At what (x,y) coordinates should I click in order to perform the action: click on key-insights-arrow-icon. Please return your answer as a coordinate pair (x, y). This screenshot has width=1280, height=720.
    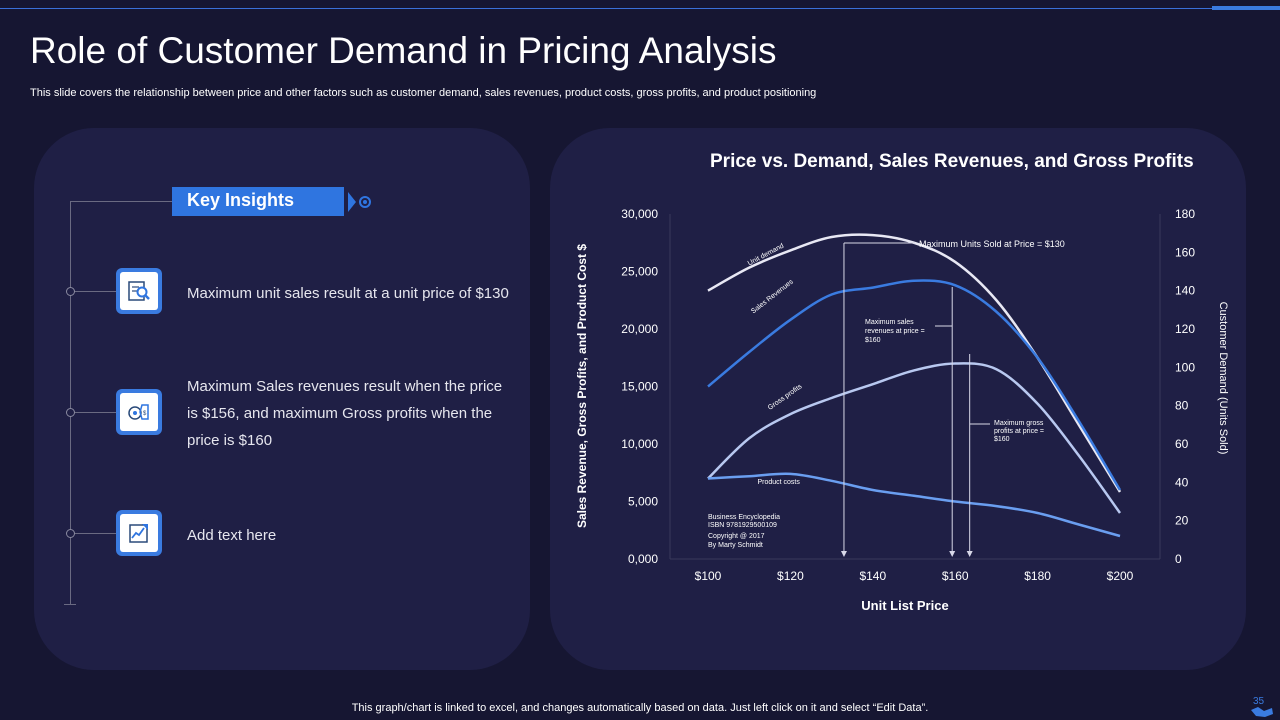
    Looking at the image, I should click on (352, 202).